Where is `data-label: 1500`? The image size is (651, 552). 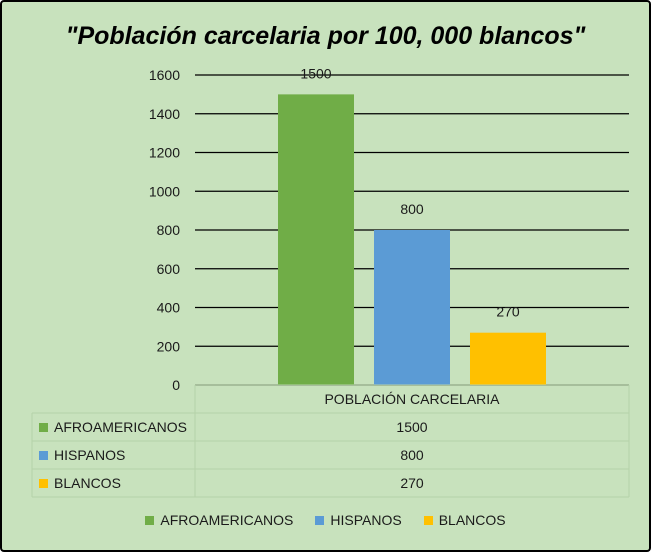
data-label: 1500 is located at coordinates (315, 73).